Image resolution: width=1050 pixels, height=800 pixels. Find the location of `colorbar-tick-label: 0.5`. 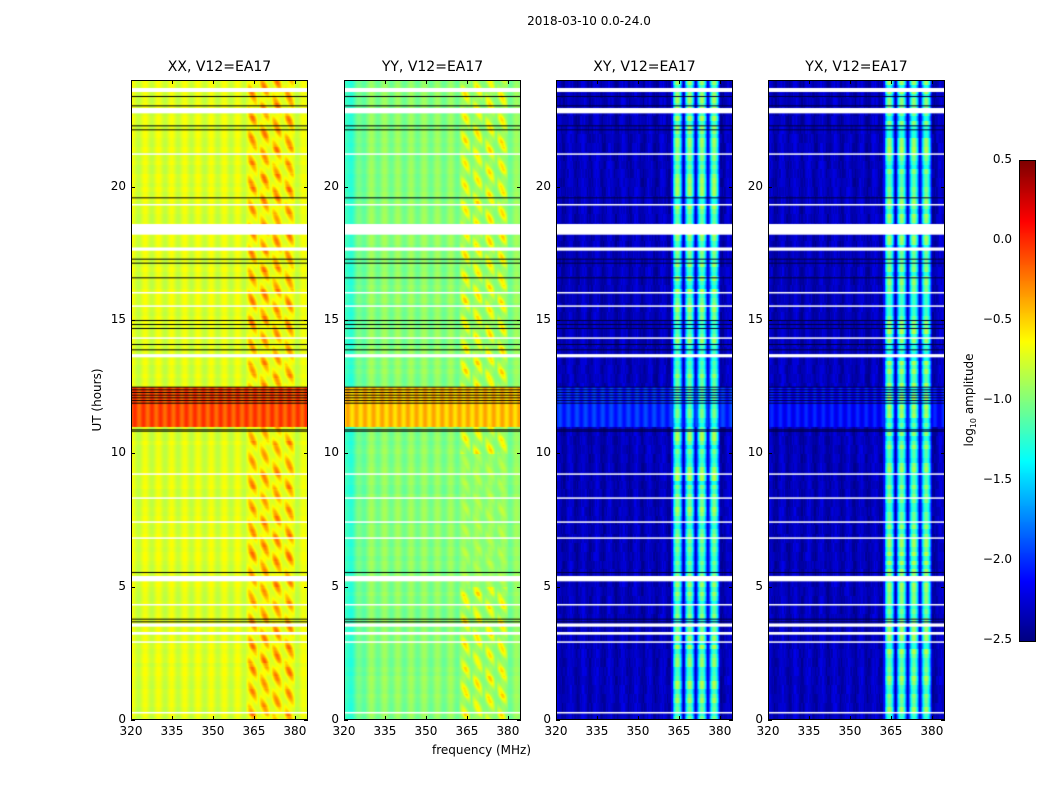

colorbar-tick-label: 0.5 is located at coordinates (1002, 159).